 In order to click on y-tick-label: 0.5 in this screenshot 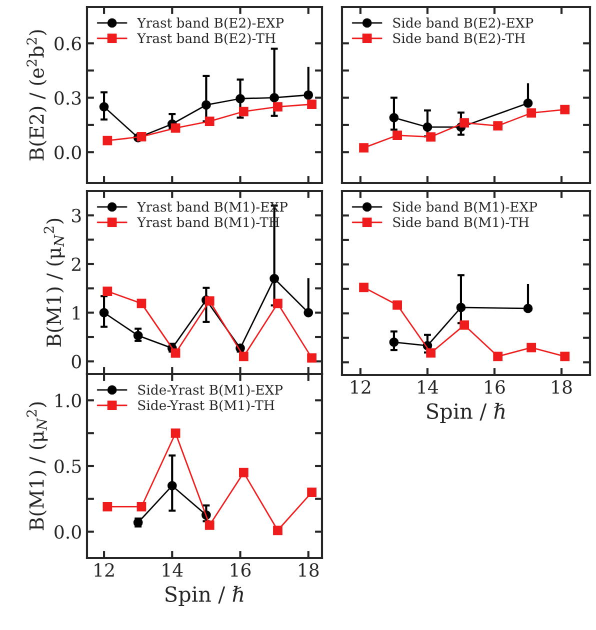, I will do `click(67, 466)`.